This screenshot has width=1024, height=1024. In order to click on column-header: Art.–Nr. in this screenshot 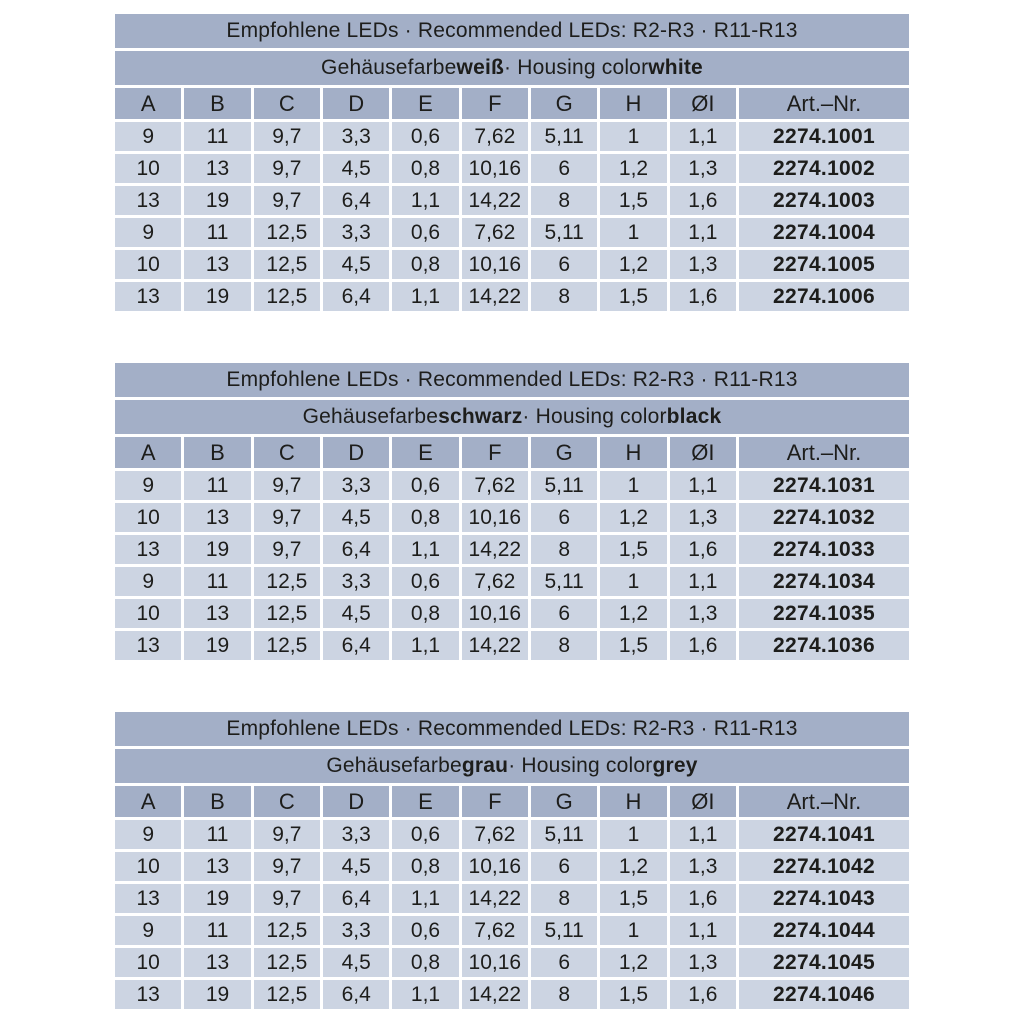, I will do `click(824, 103)`.